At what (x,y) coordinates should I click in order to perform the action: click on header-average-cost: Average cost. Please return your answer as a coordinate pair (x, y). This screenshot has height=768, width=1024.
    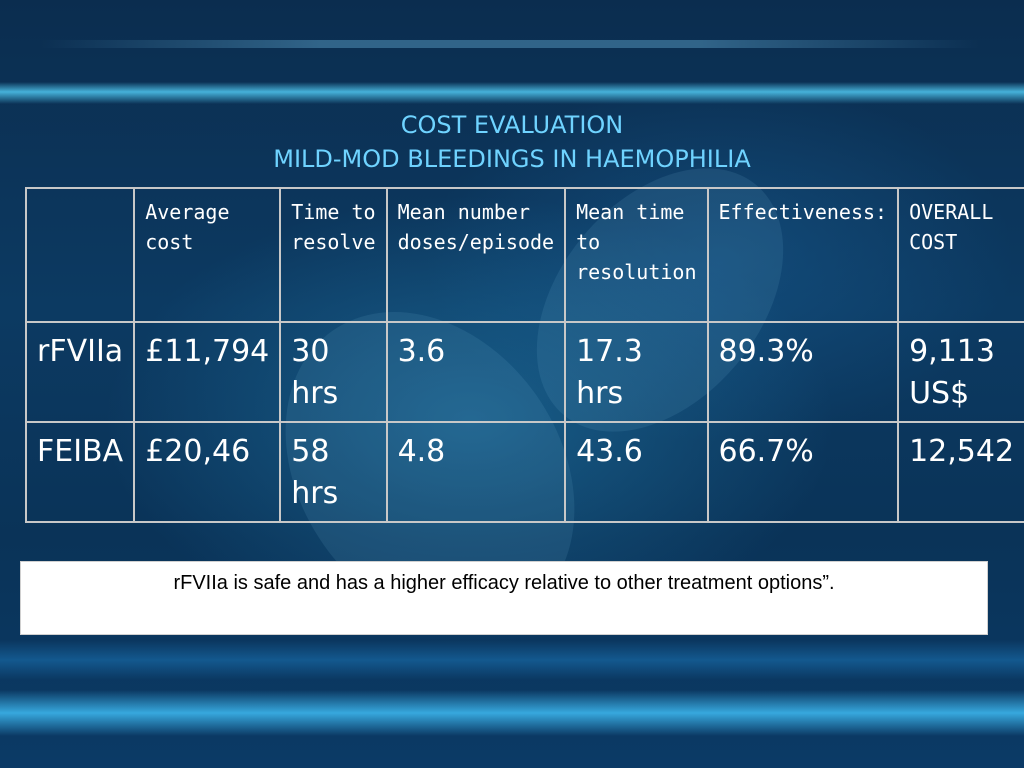
    Looking at the image, I should click on (207, 255).